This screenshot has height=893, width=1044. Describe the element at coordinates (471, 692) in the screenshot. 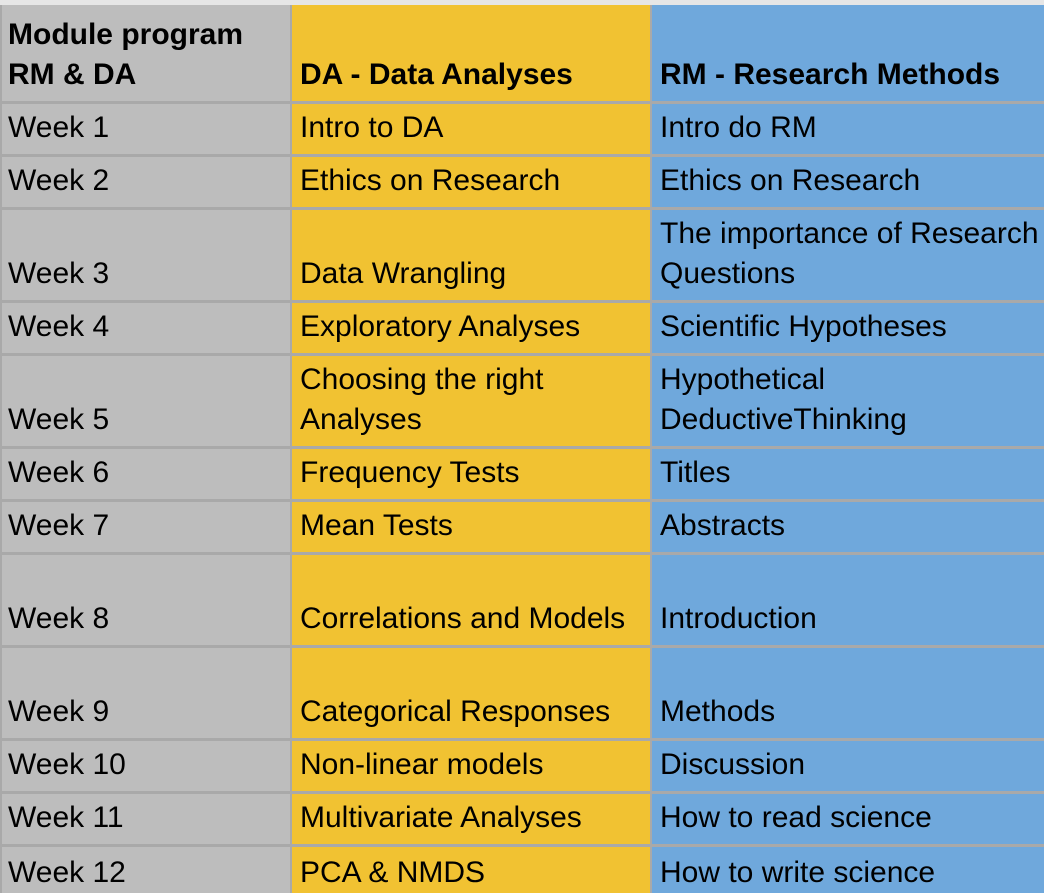

I see `da-topic-cell: Categorical Responses` at that location.